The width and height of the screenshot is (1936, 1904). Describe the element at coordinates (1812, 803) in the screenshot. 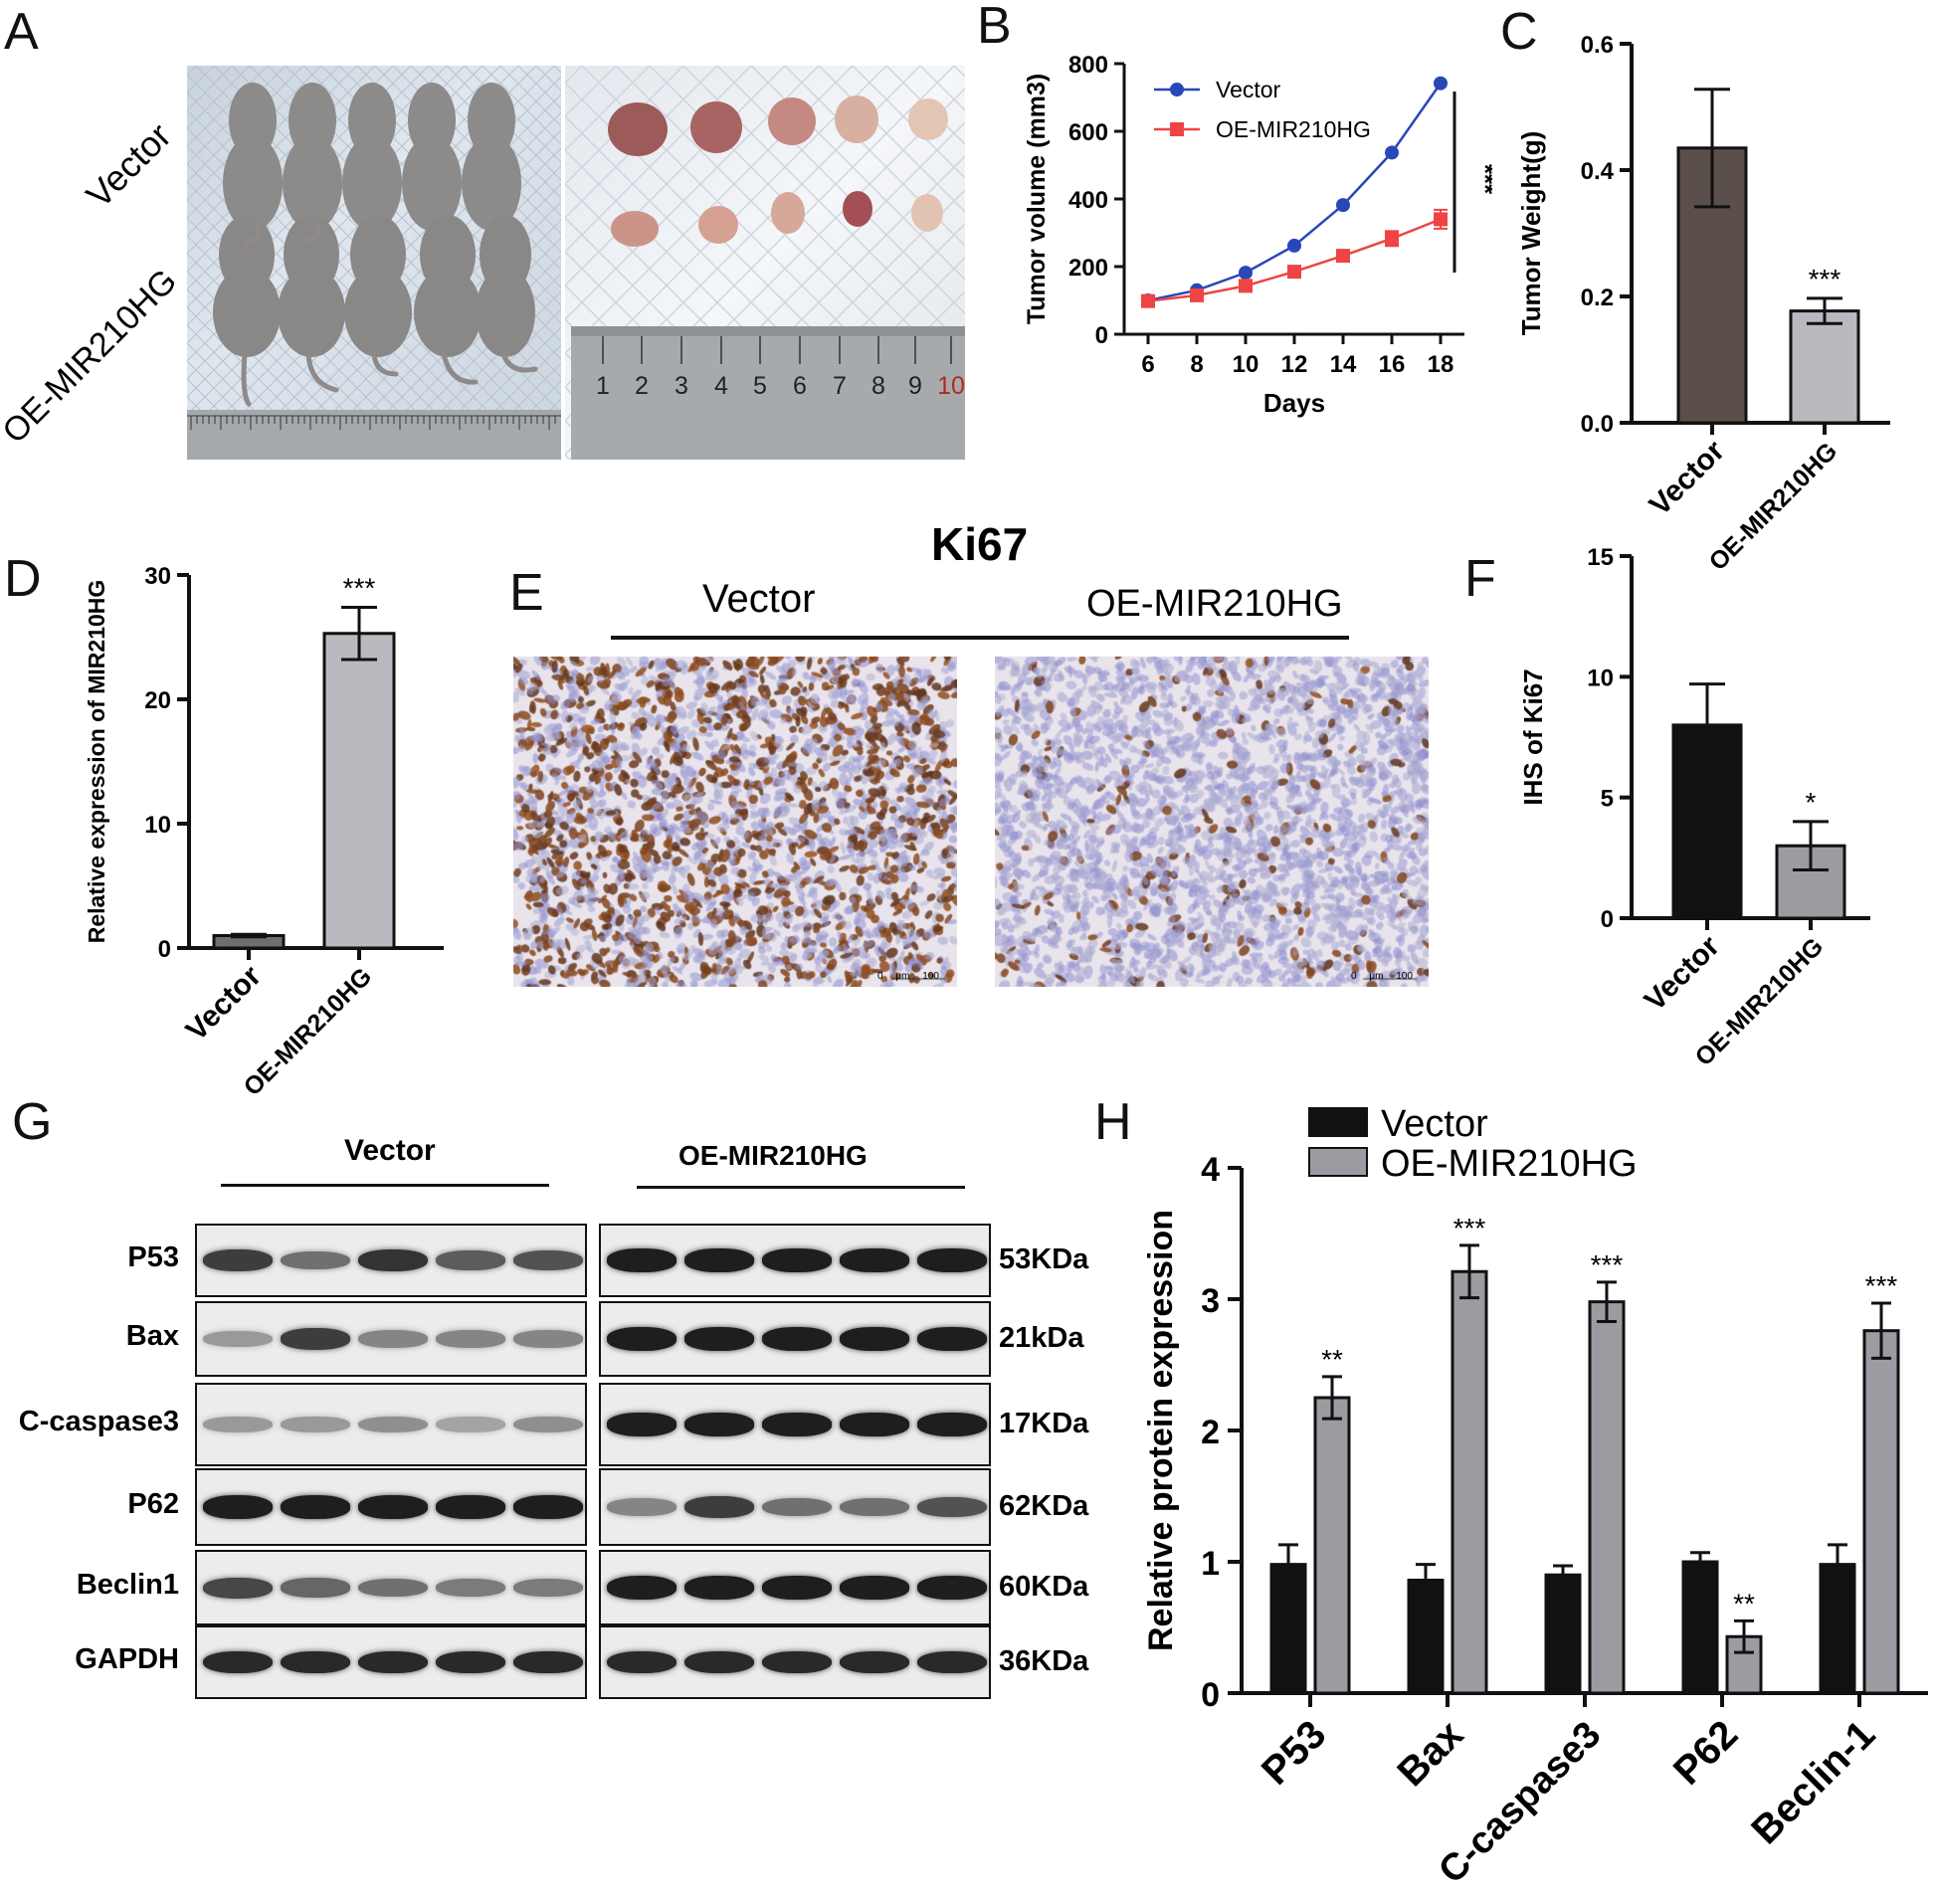

I see `significance-label: *` at that location.